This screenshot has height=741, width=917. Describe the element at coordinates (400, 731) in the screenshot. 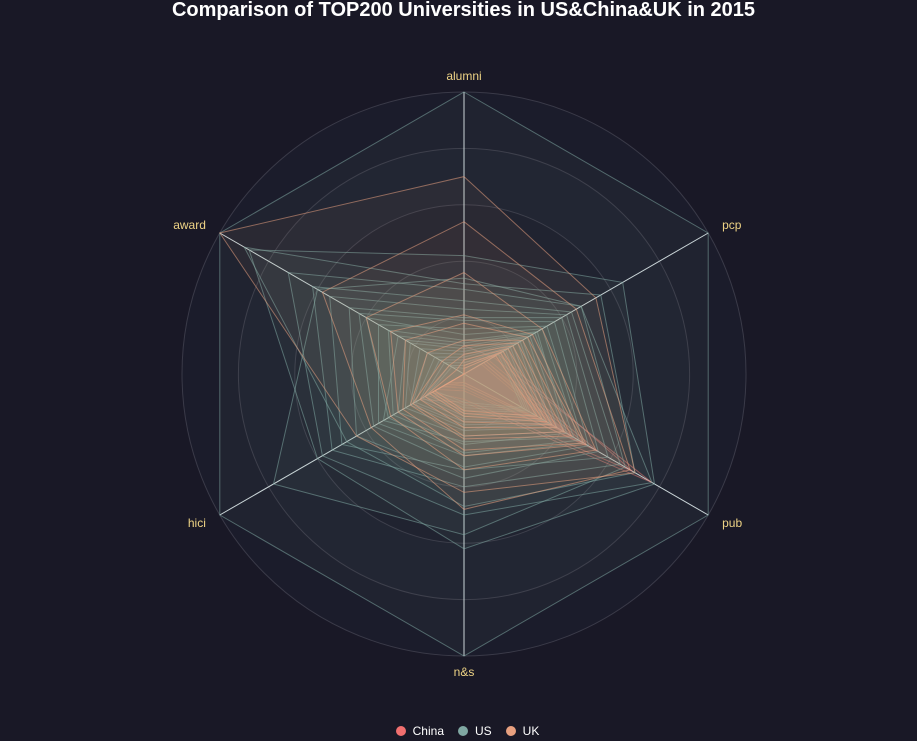

I see `legend-swatch-china` at that location.